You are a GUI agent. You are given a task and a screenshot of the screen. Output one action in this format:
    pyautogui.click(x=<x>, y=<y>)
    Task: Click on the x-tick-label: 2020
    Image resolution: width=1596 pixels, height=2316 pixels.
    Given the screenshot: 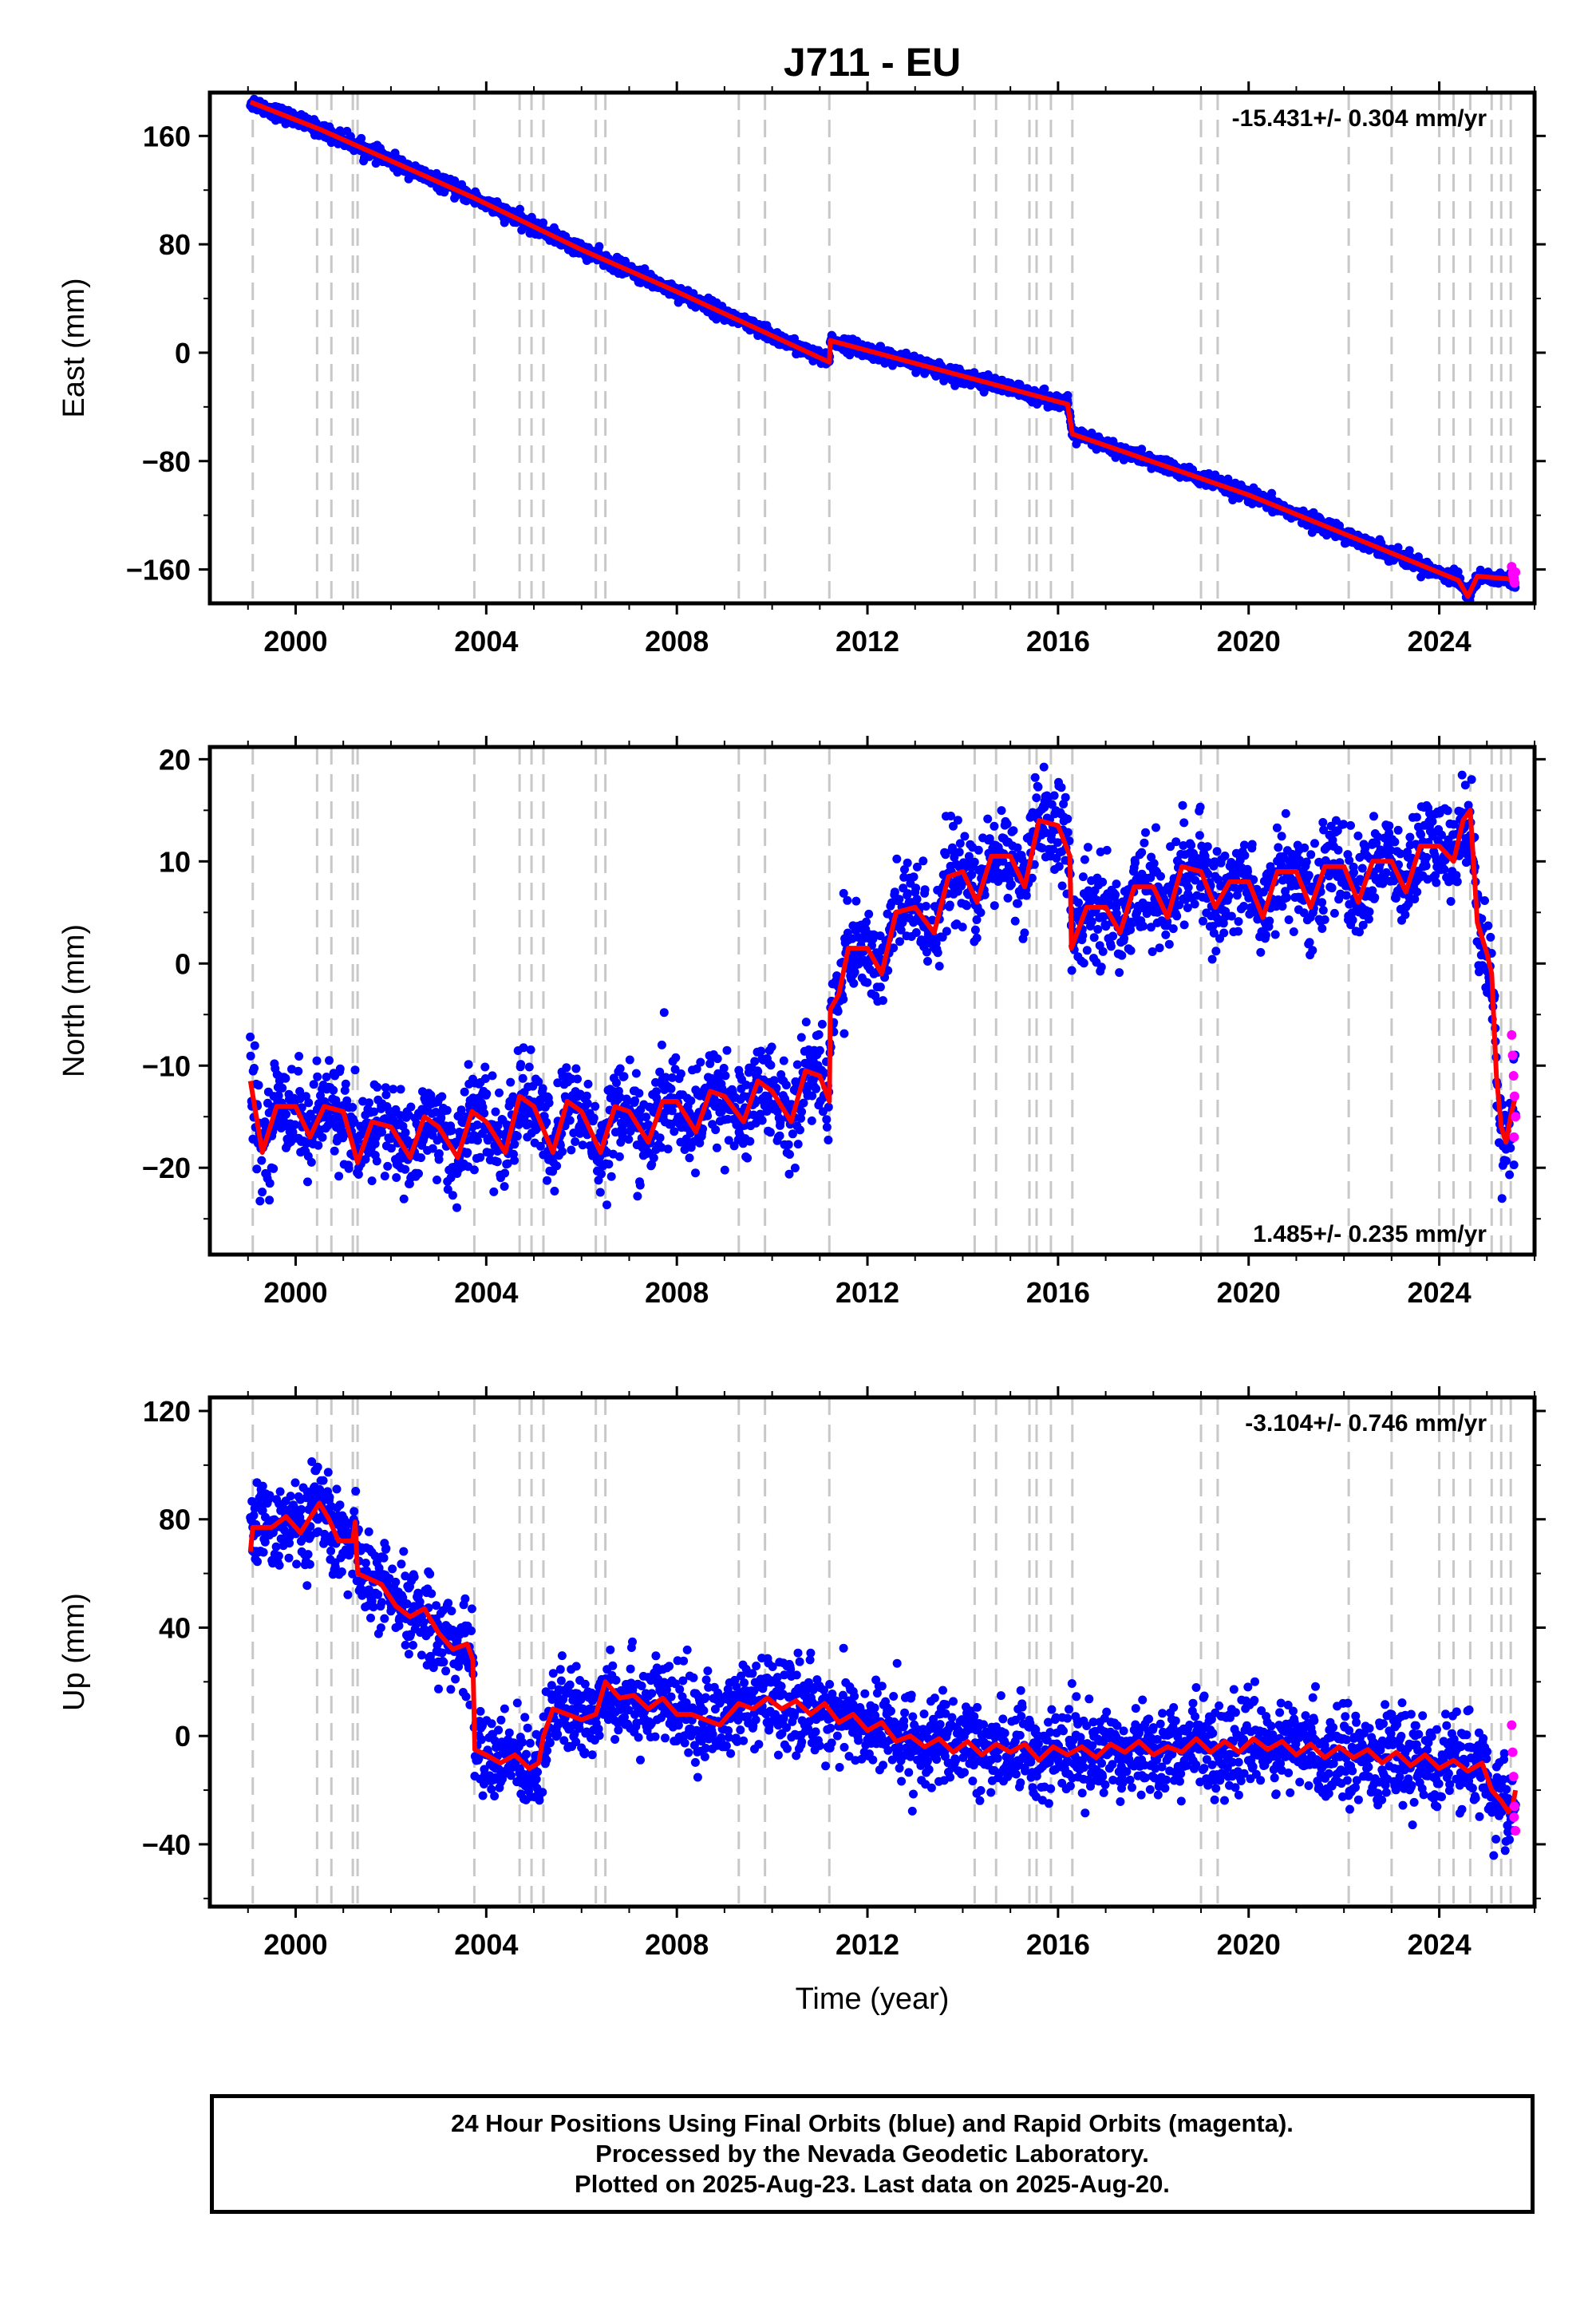 What is the action you would take?
    pyautogui.click(x=1249, y=641)
    